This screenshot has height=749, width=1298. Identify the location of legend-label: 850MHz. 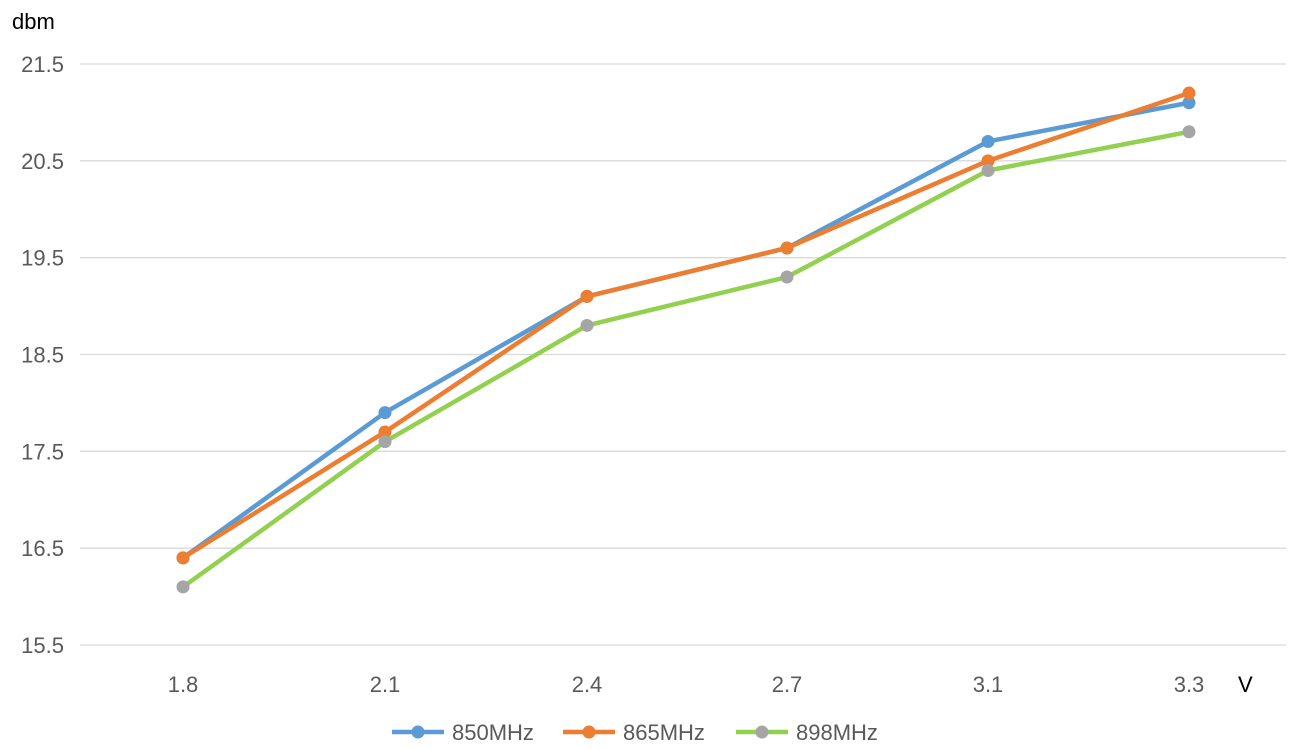
(493, 732).